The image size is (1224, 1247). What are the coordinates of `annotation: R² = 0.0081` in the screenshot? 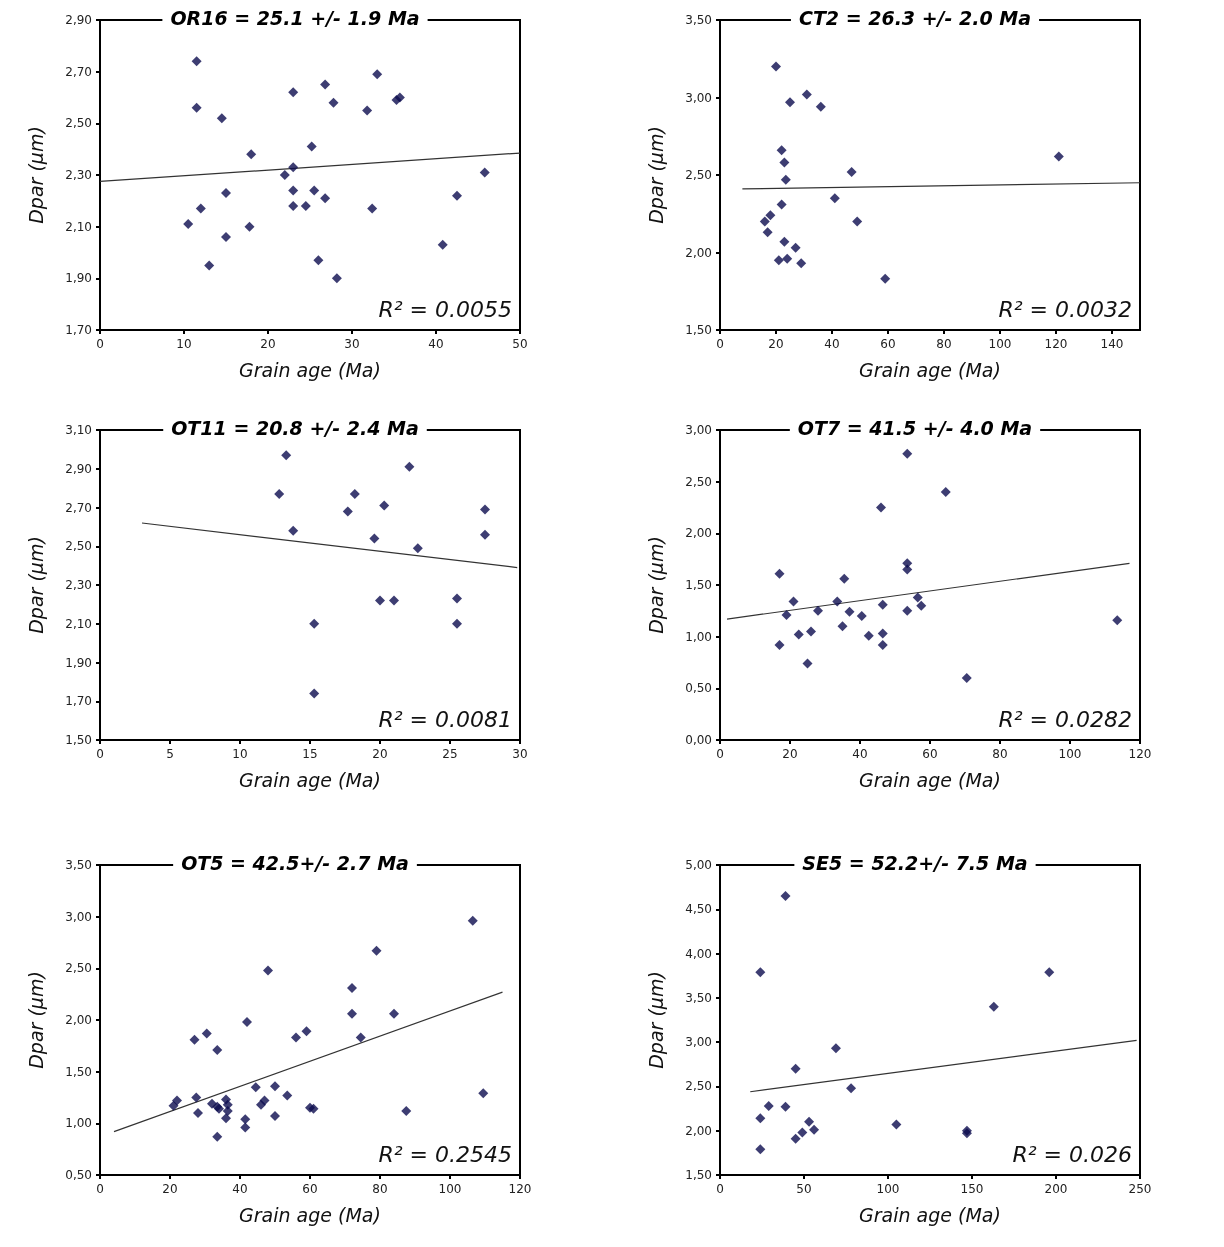 It's located at (445, 719).